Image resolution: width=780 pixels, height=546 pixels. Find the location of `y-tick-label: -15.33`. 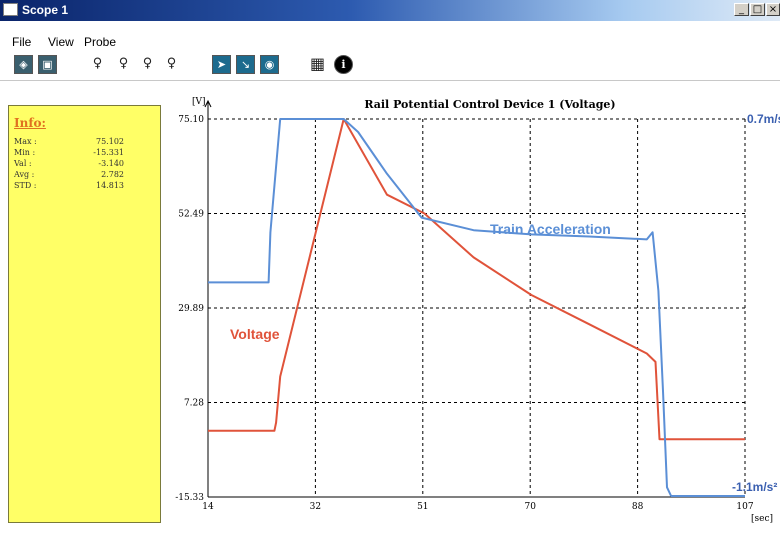

y-tick-label: -15.33 is located at coordinates (189, 498).